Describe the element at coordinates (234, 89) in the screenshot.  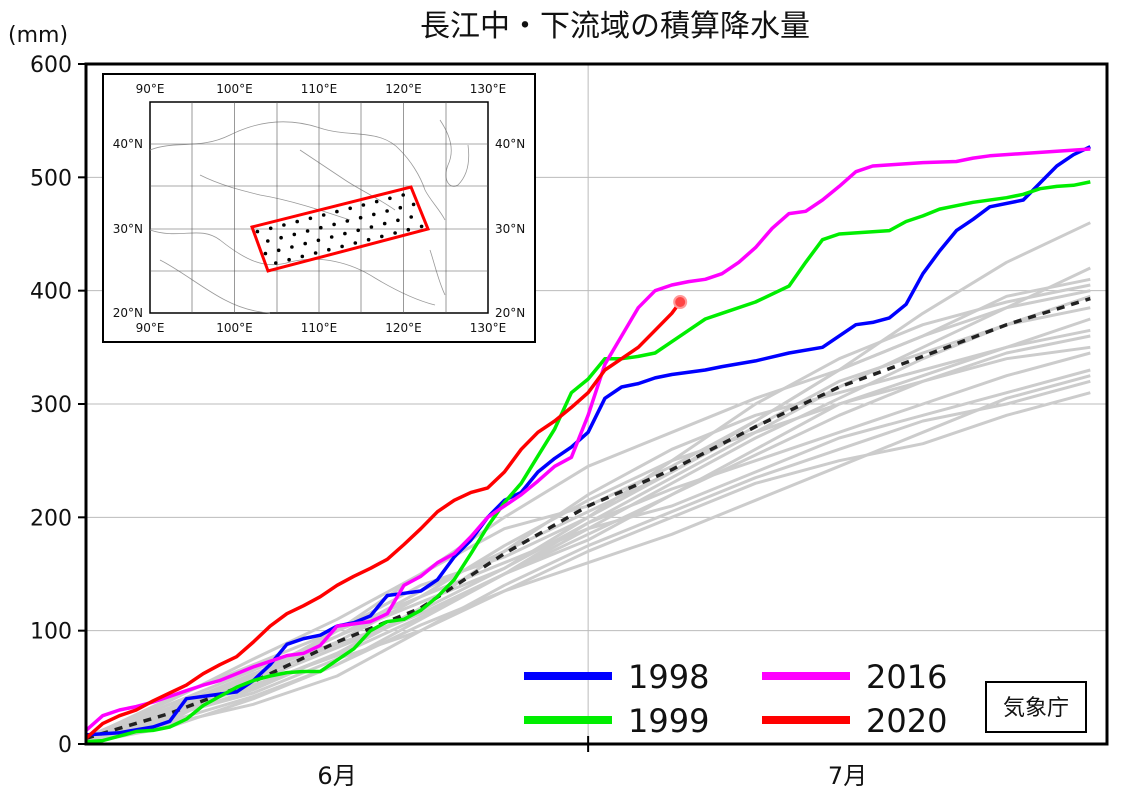
I see `map-lon-label-top: 100°E` at that location.